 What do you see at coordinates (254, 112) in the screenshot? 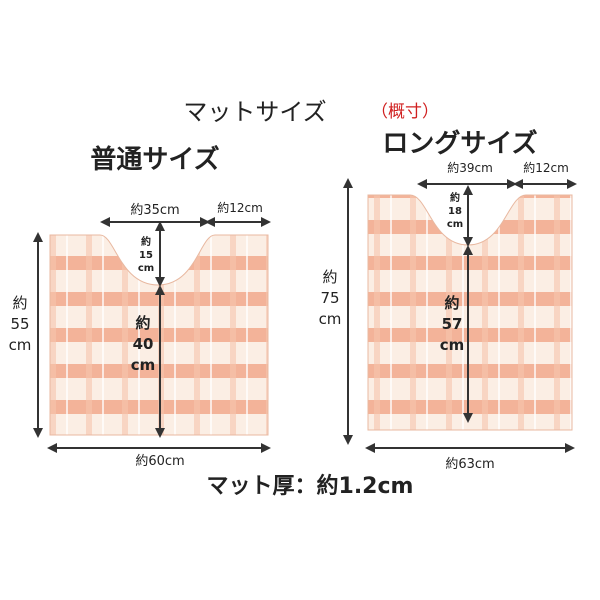
I see `title: マットサイズ` at bounding box center [254, 112].